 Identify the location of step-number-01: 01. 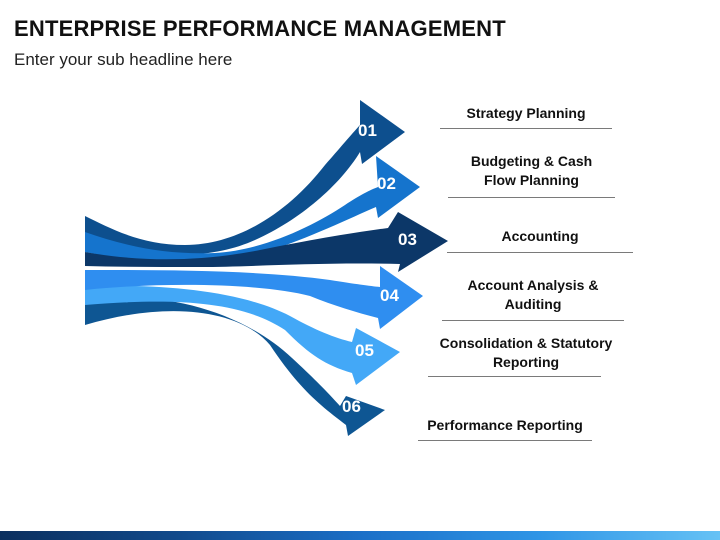
(367, 130).